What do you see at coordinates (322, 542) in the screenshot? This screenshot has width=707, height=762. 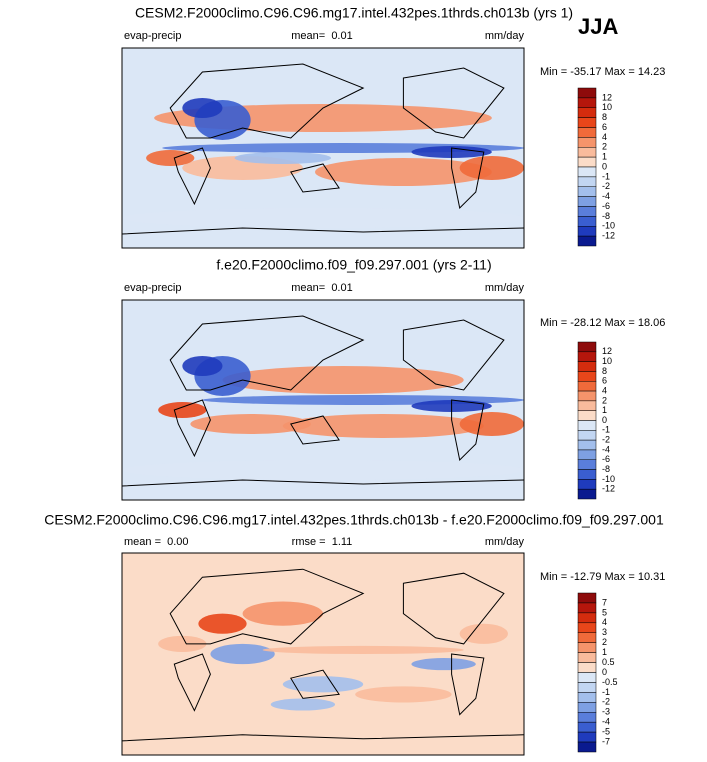 I see `center-label: rmse = 1.11` at bounding box center [322, 542].